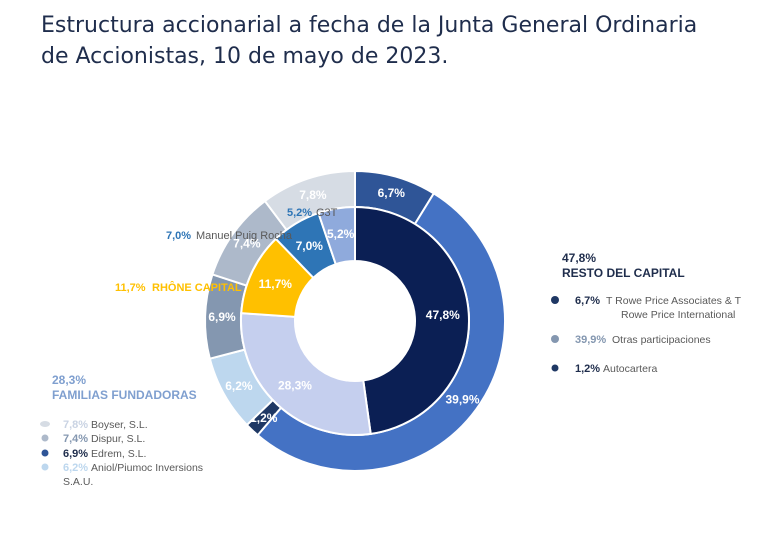 Image resolution: width=758 pixels, height=533 pixels. Describe the element at coordinates (45, 453) in the screenshot. I see `legend-familias-item-3-dot` at that location.